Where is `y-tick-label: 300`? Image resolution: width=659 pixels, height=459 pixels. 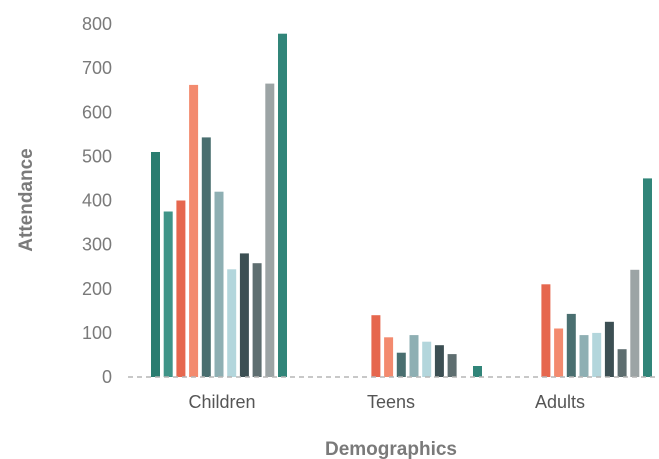 y-tick-label: 300 is located at coordinates (97, 245).